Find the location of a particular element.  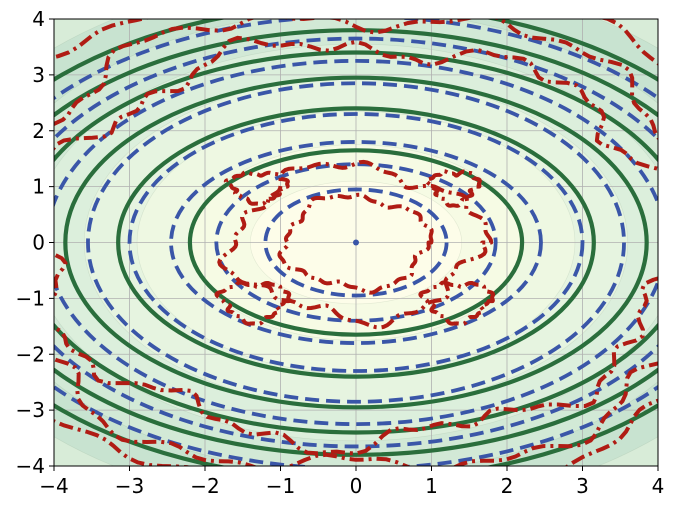

center-point is located at coordinates (356, 242).